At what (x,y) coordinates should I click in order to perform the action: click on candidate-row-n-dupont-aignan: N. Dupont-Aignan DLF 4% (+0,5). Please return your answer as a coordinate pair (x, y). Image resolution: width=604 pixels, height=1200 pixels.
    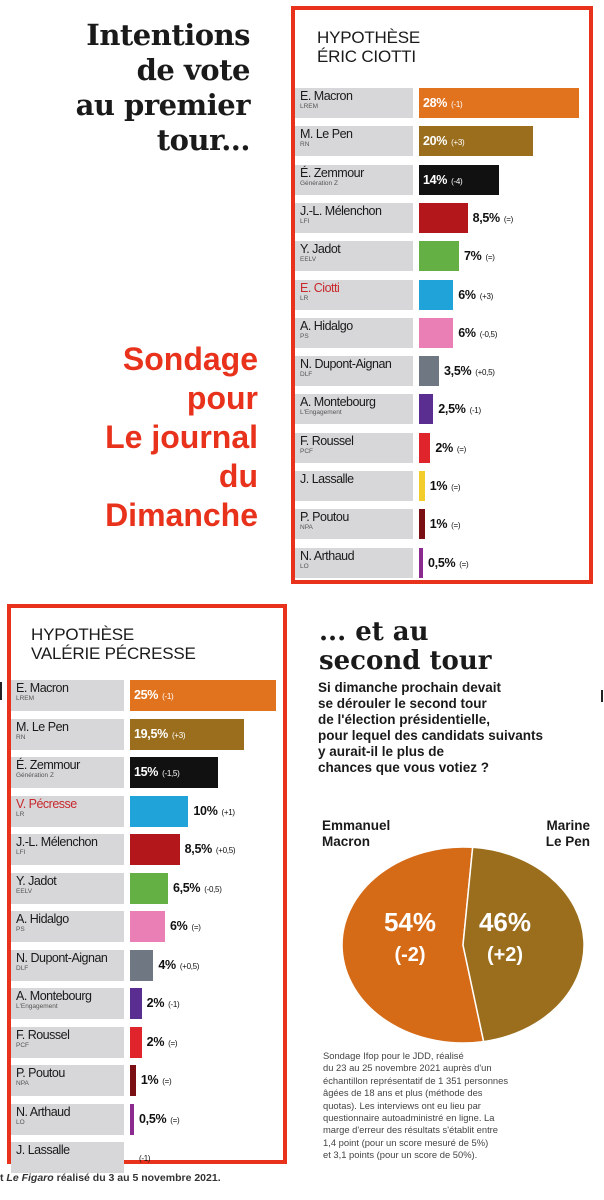
    Looking at the image, I should click on (147, 965).